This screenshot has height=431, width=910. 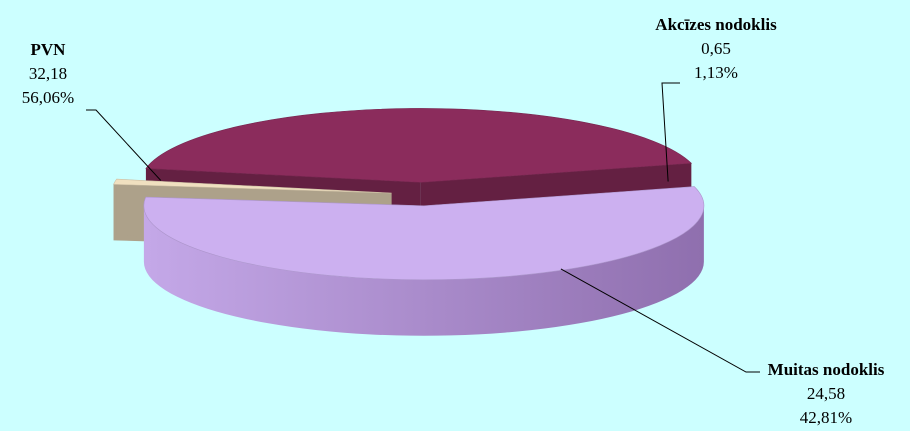 What do you see at coordinates (252, 186) in the screenshot?
I see `slice-akcizes-top` at bounding box center [252, 186].